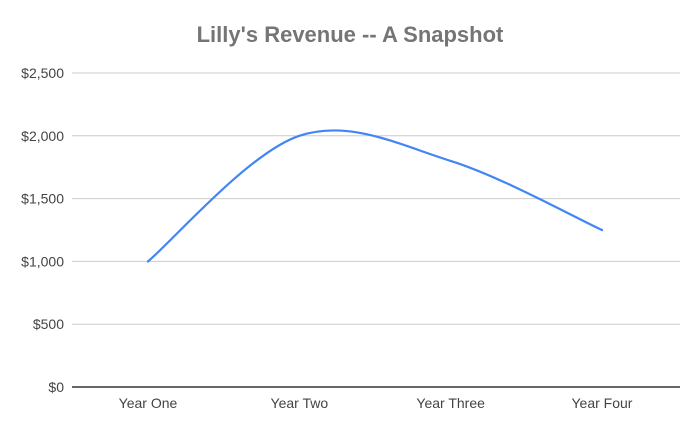  I want to click on y-axis-ticks: $0 $500 $1,000 $1,500 $2,000 $2,500, so click(42, 230).